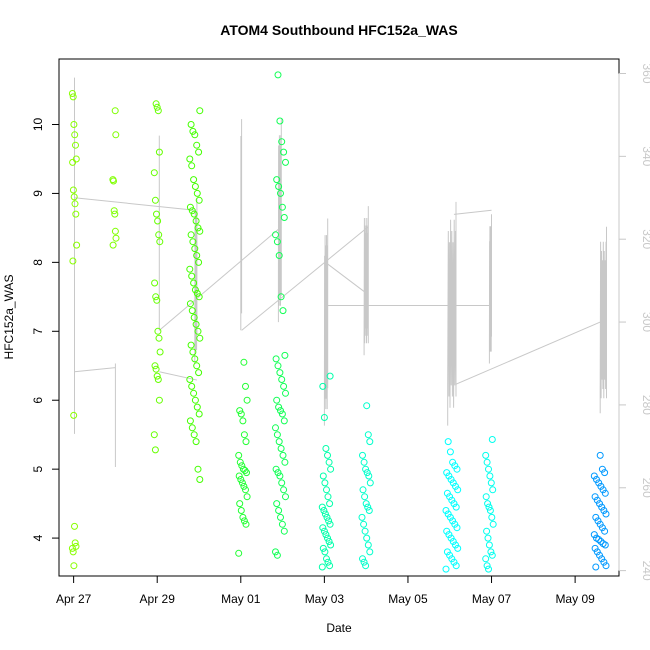  I want to click on y-tick-label: 10, so click(38, 124).